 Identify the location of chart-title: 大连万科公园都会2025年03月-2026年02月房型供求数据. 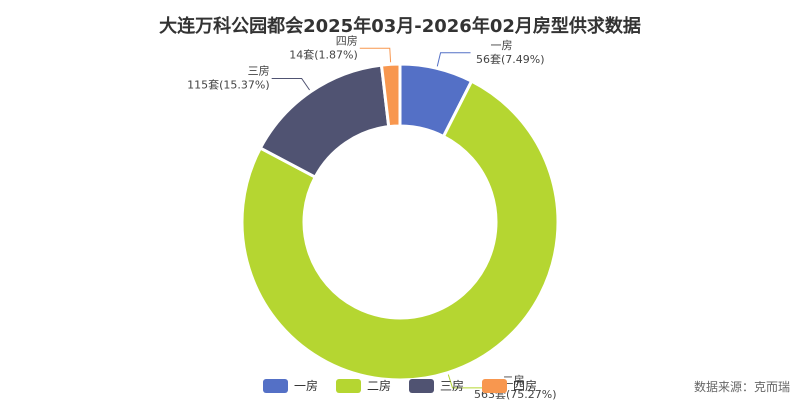
(400, 26).